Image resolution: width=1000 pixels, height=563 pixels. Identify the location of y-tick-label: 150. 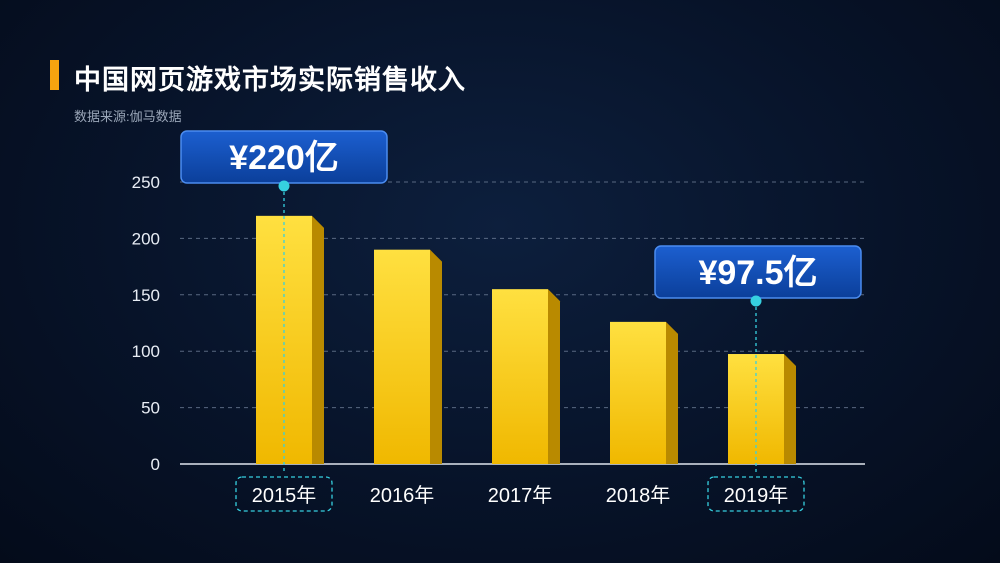
(146, 295).